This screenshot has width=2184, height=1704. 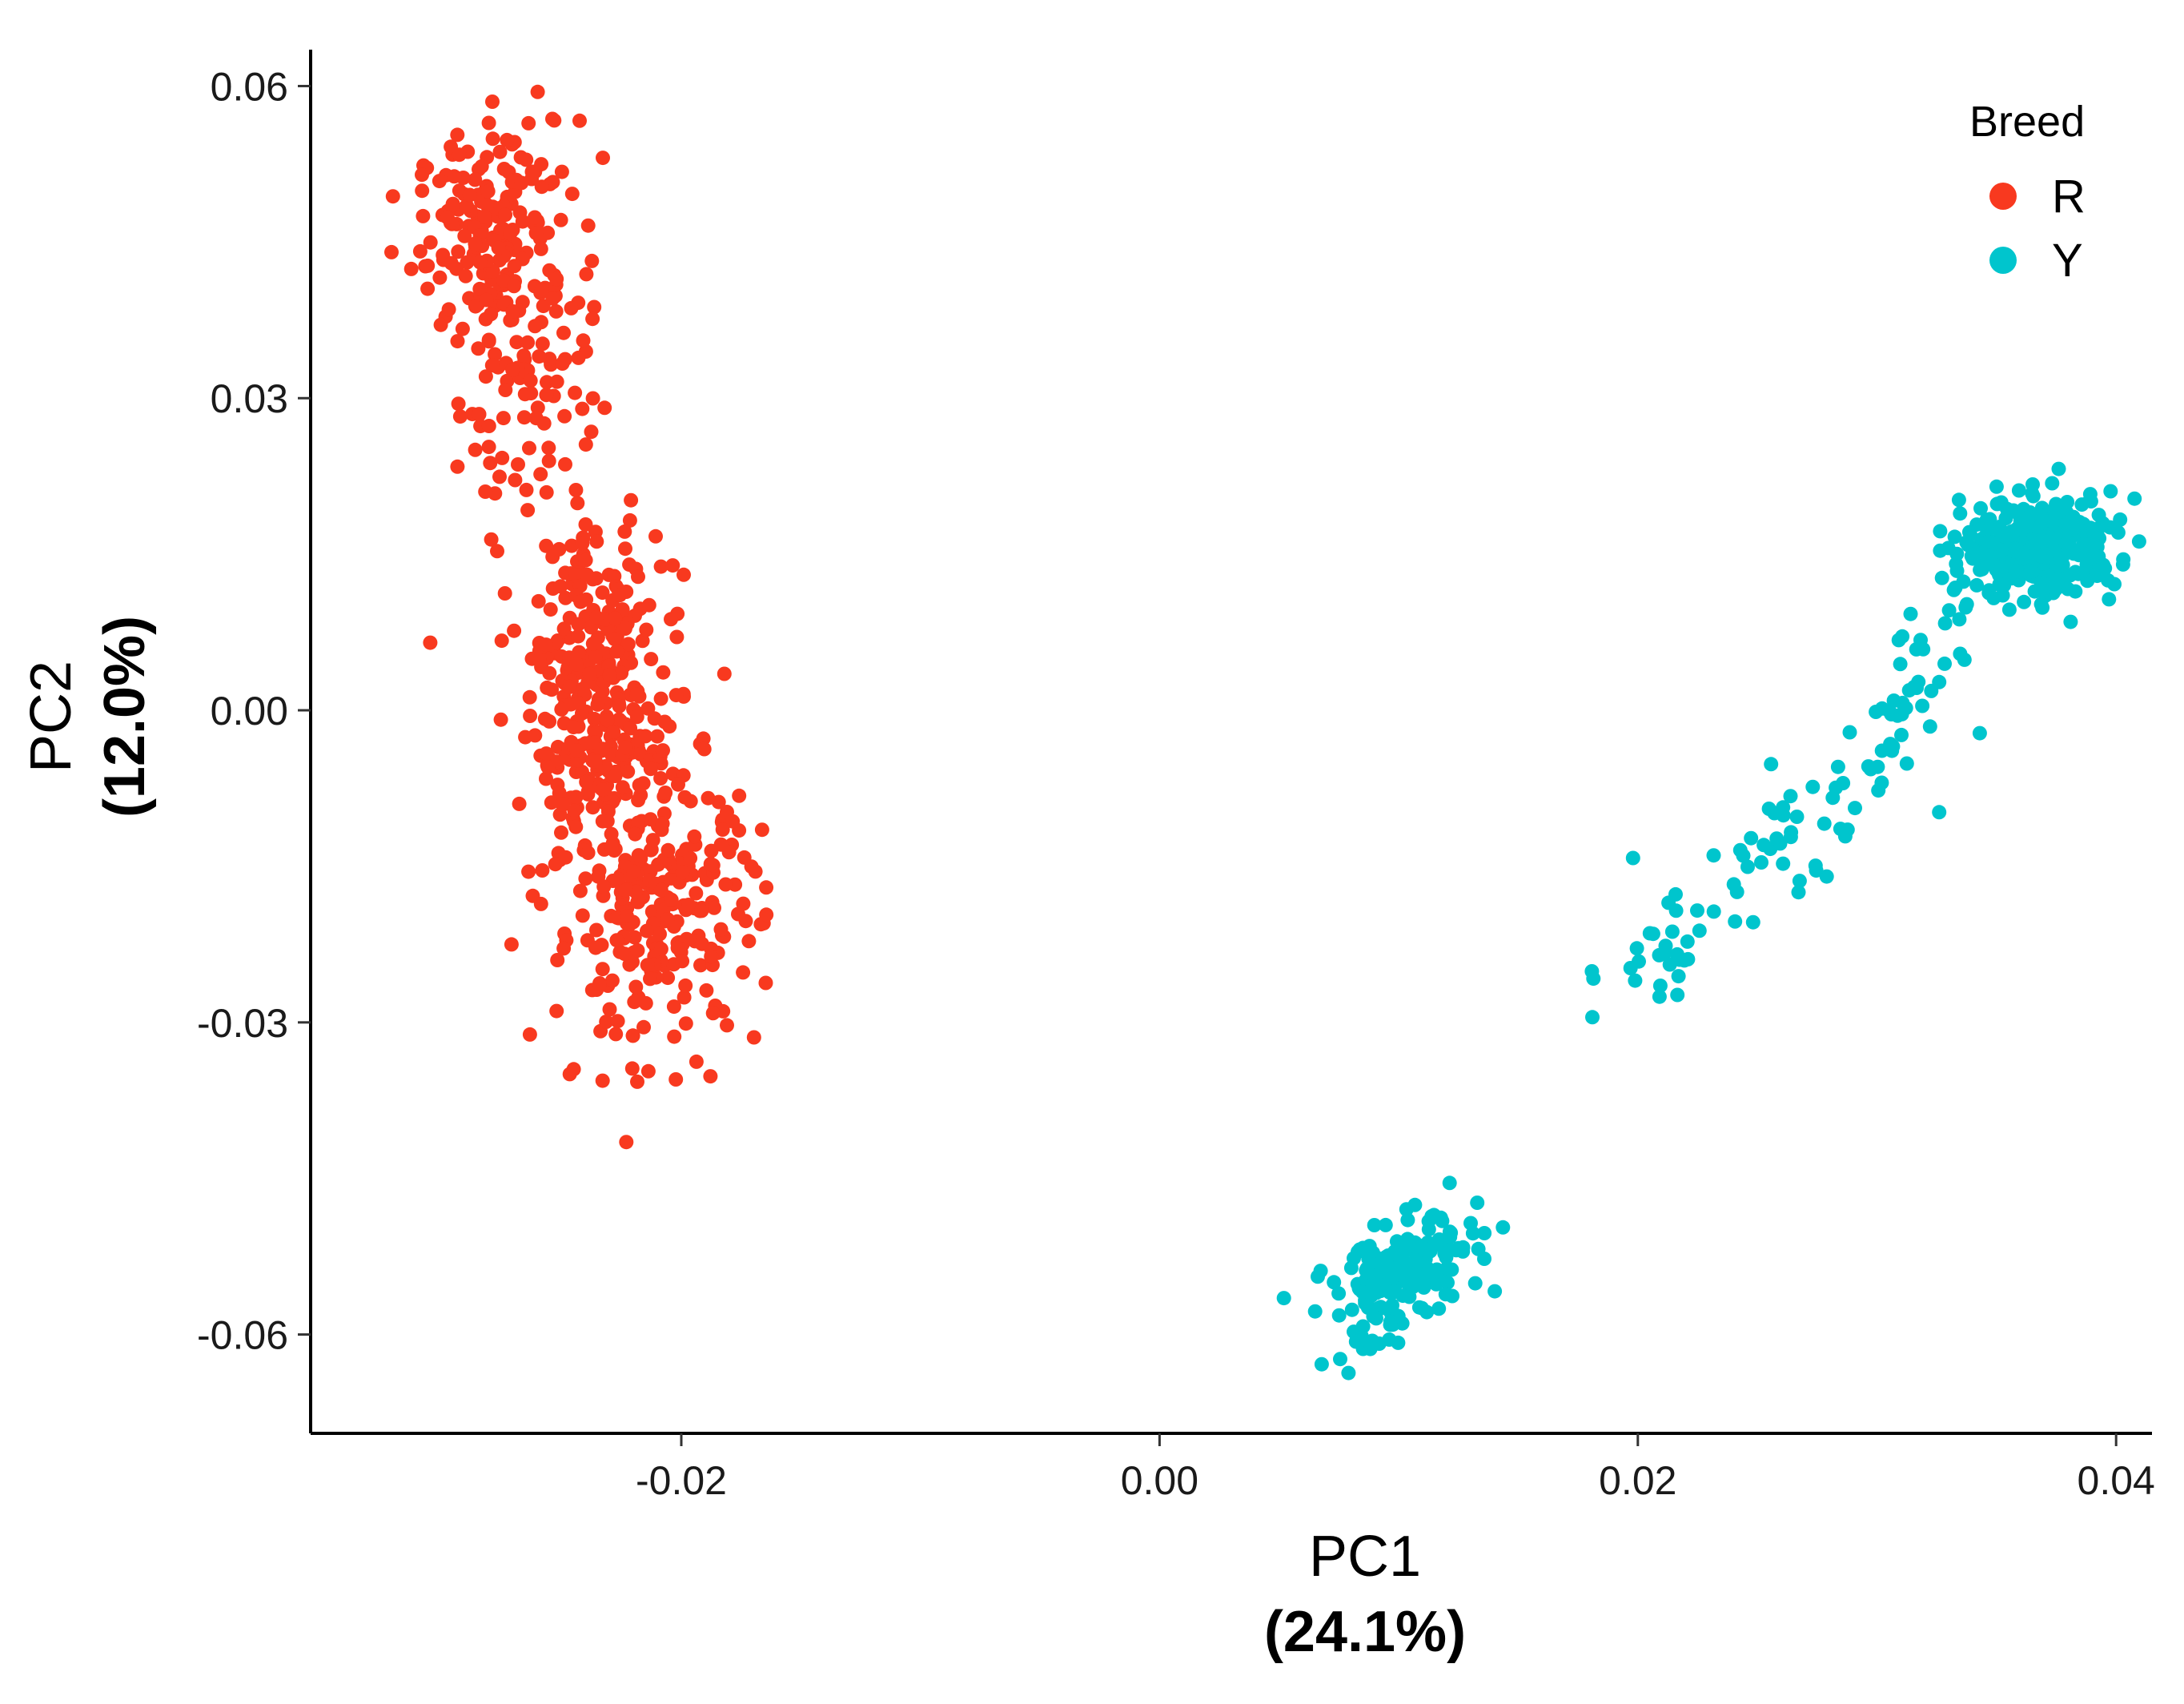 I want to click on y-tick-label: -0.03, so click(x=242, y=1024).